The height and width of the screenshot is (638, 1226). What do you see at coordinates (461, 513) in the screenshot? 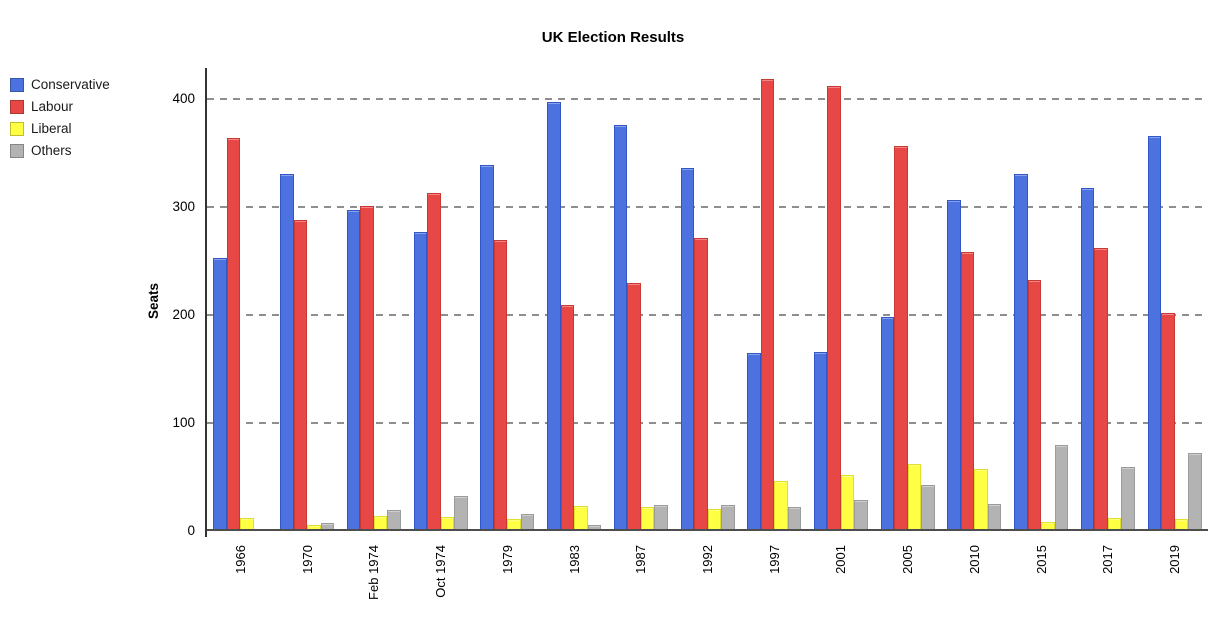
I see `bar-others-oct-1974` at bounding box center [461, 513].